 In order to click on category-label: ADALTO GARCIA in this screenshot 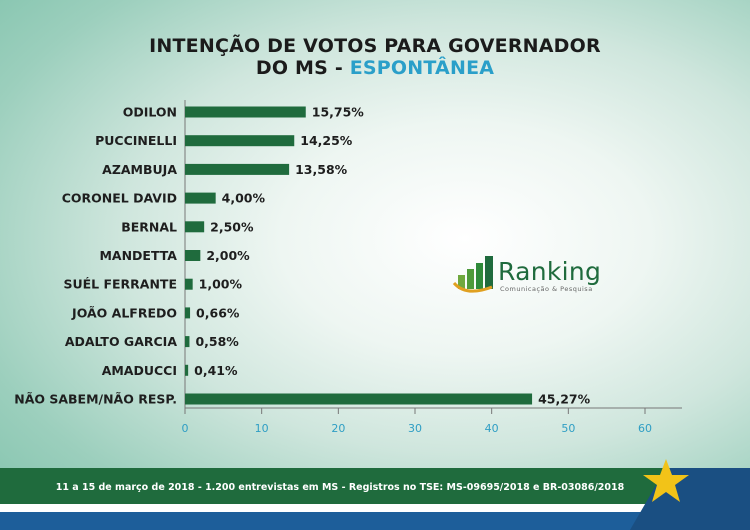, I will do `click(121, 341)`.